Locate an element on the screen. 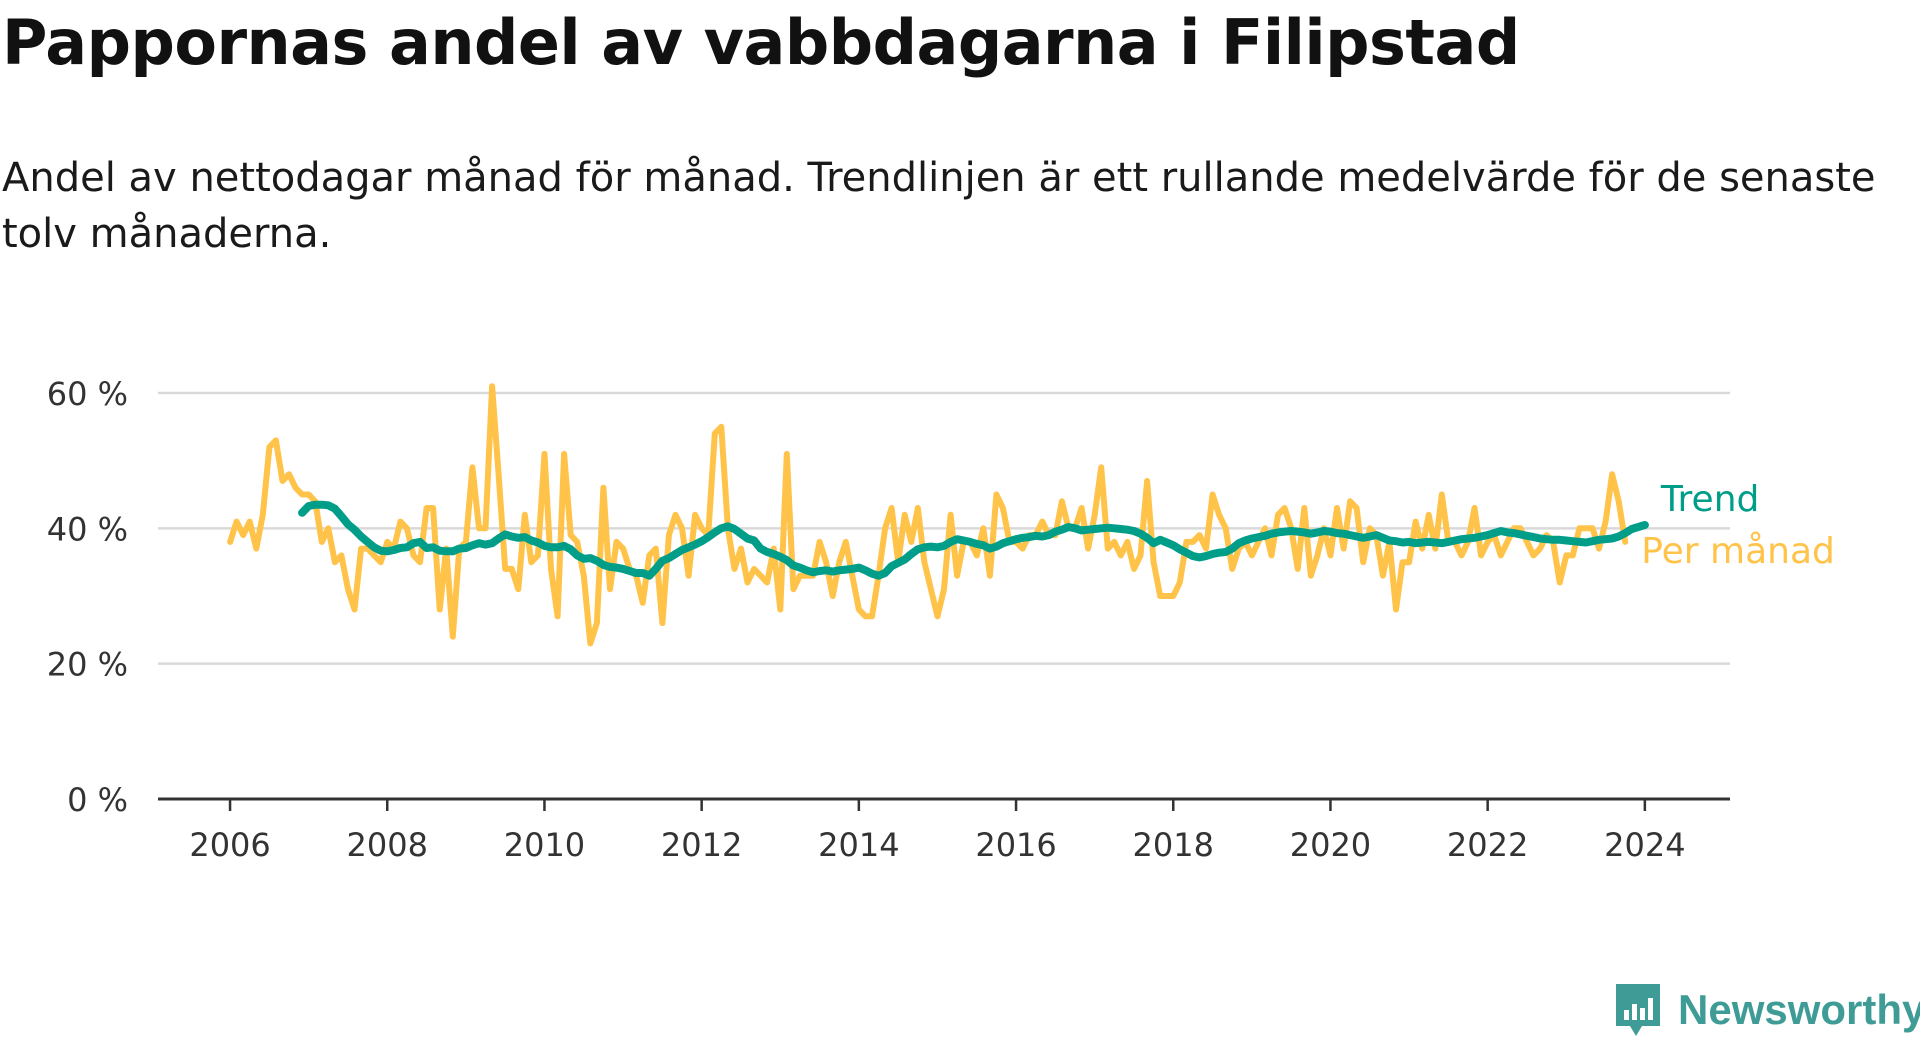 The width and height of the screenshot is (1920, 1040). x-tick-label: 2020 is located at coordinates (1330, 845).